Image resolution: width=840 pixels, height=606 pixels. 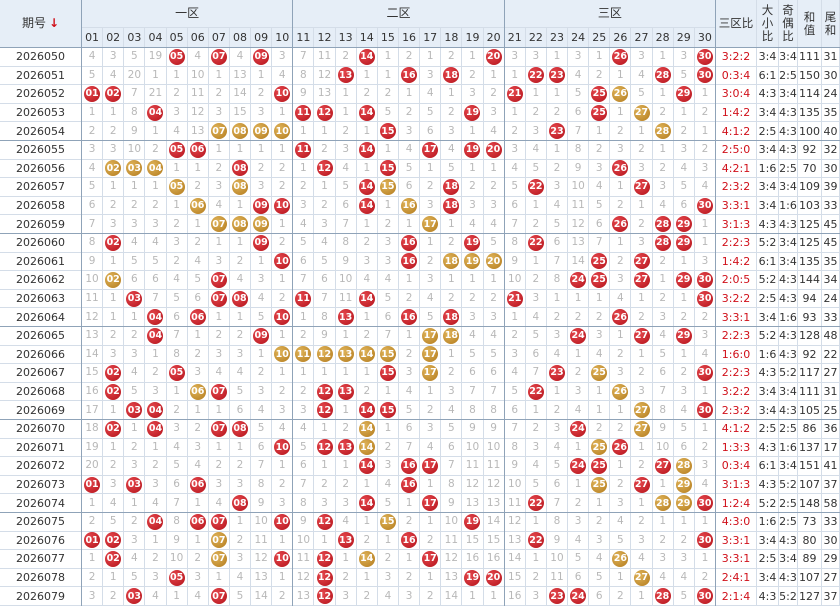 What do you see at coordinates (768, 57) in the screenshot?
I see `stat-value: 3:4` at bounding box center [768, 57].